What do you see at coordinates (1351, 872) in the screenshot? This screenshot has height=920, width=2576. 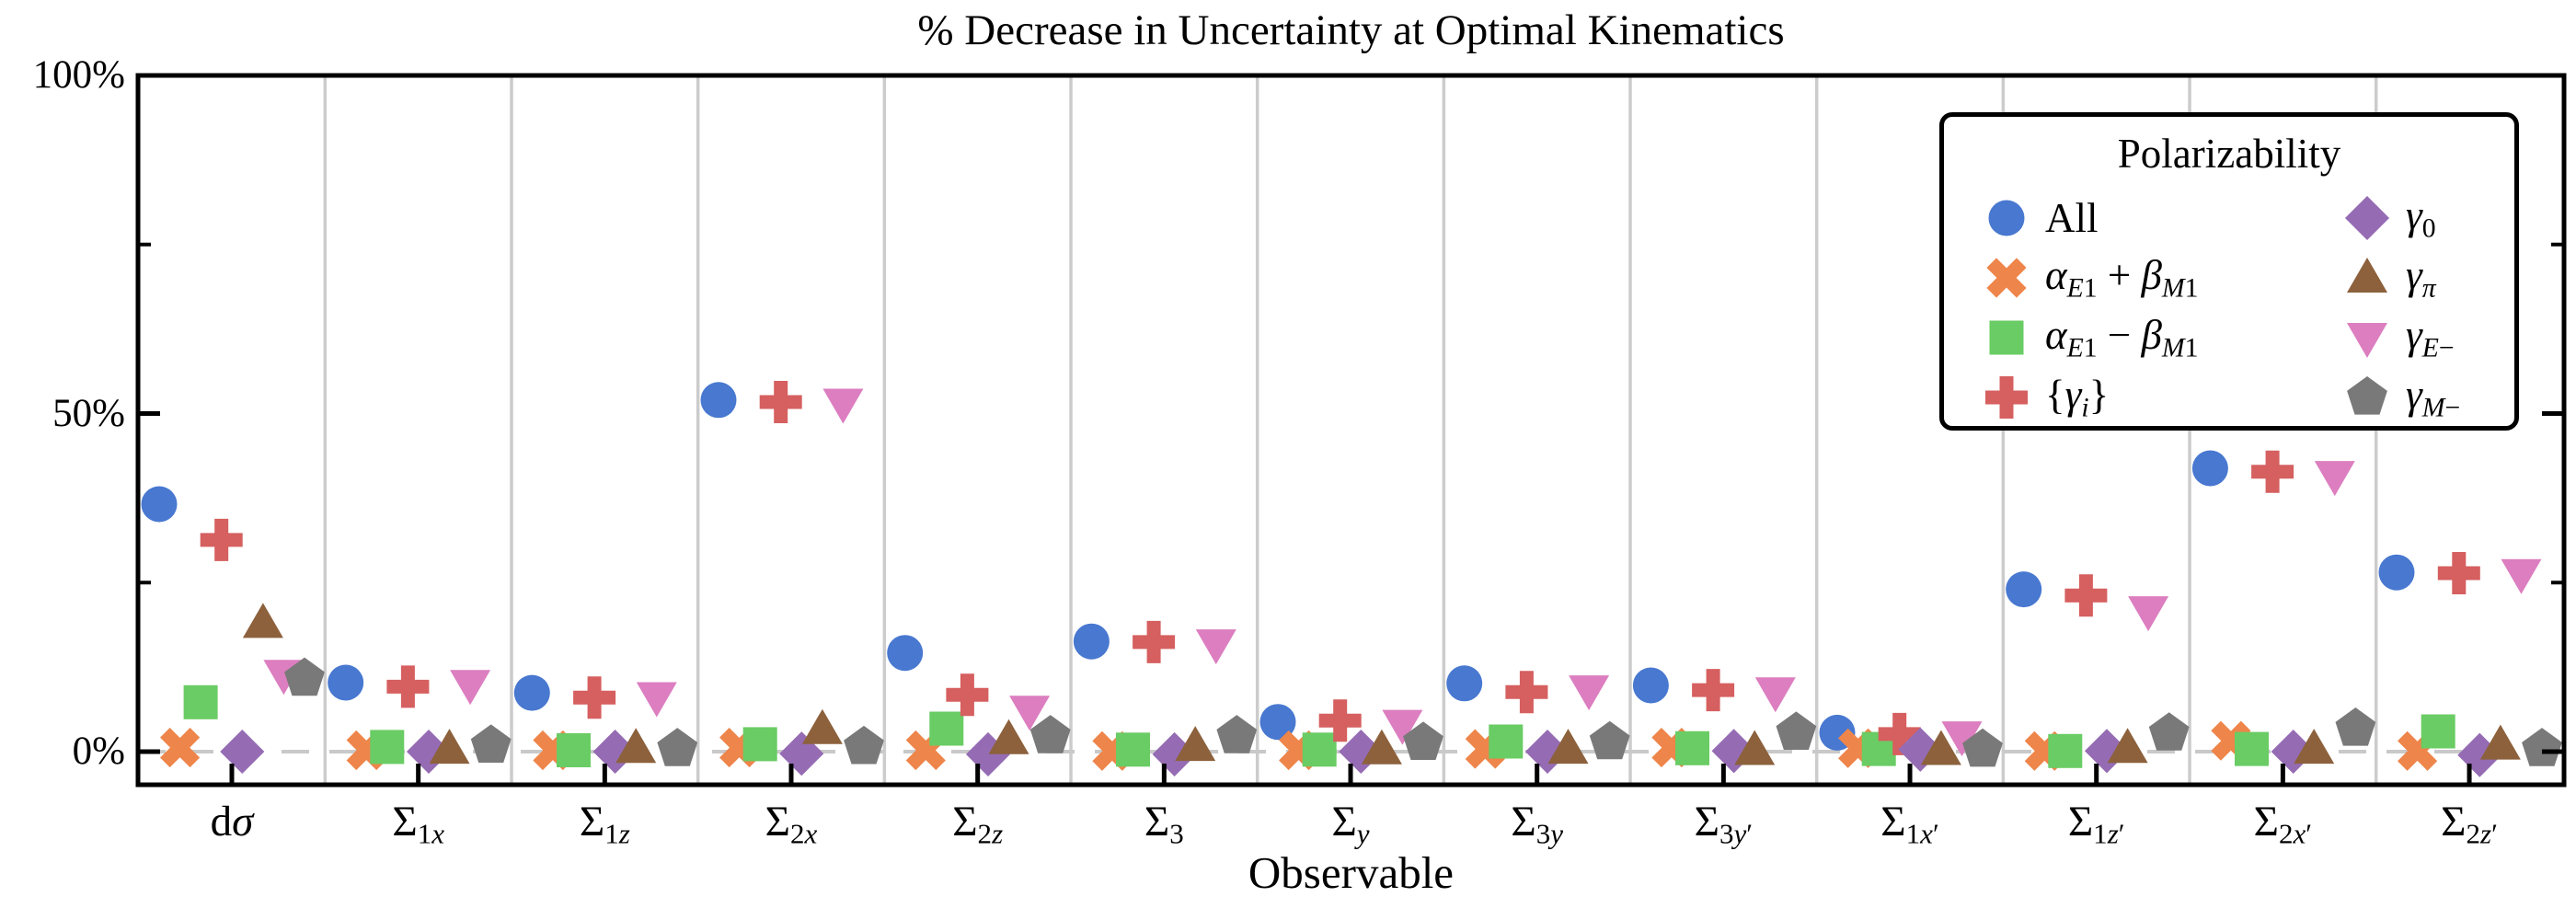 I see `x-axis-title: Observable` at bounding box center [1351, 872].